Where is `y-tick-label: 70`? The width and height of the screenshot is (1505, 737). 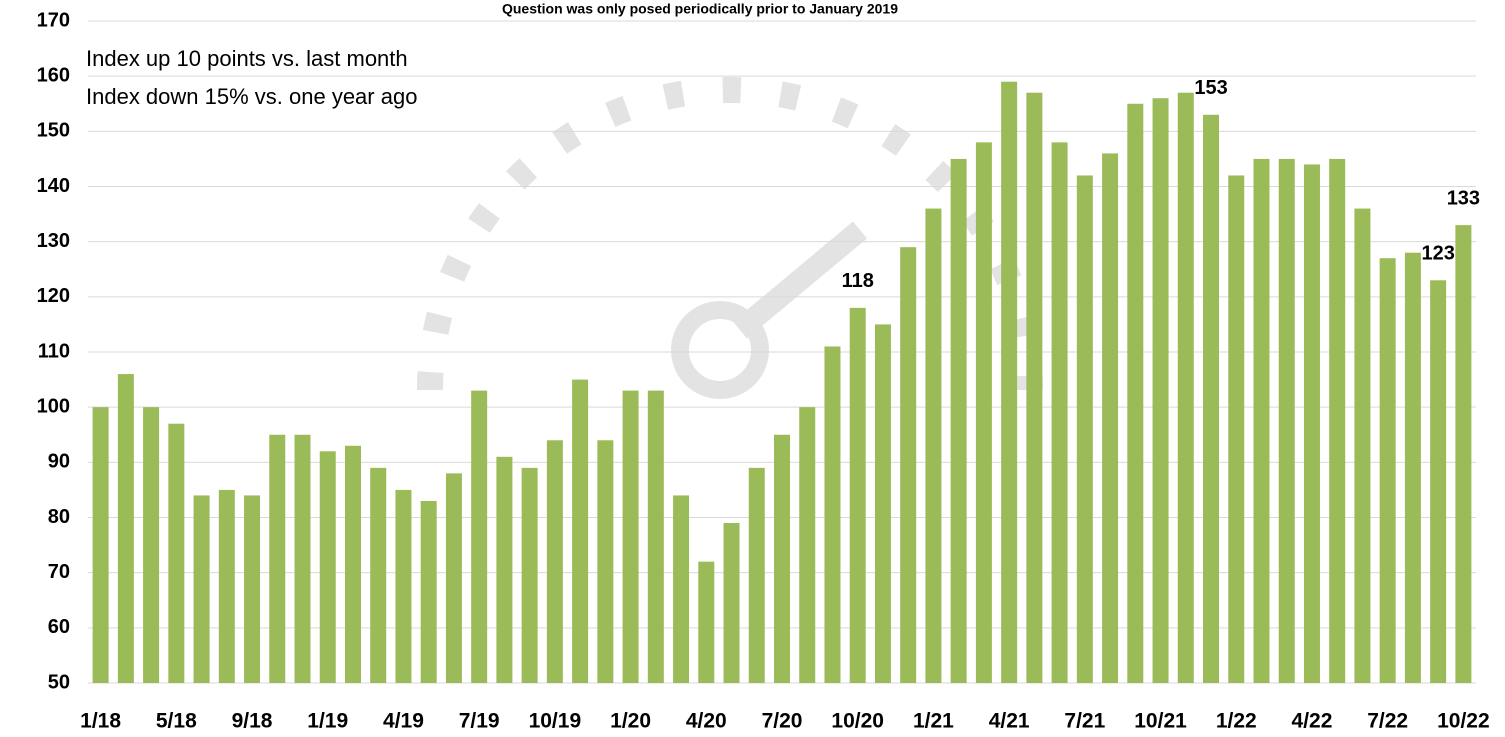
y-tick-label: 70 is located at coordinates (59, 572).